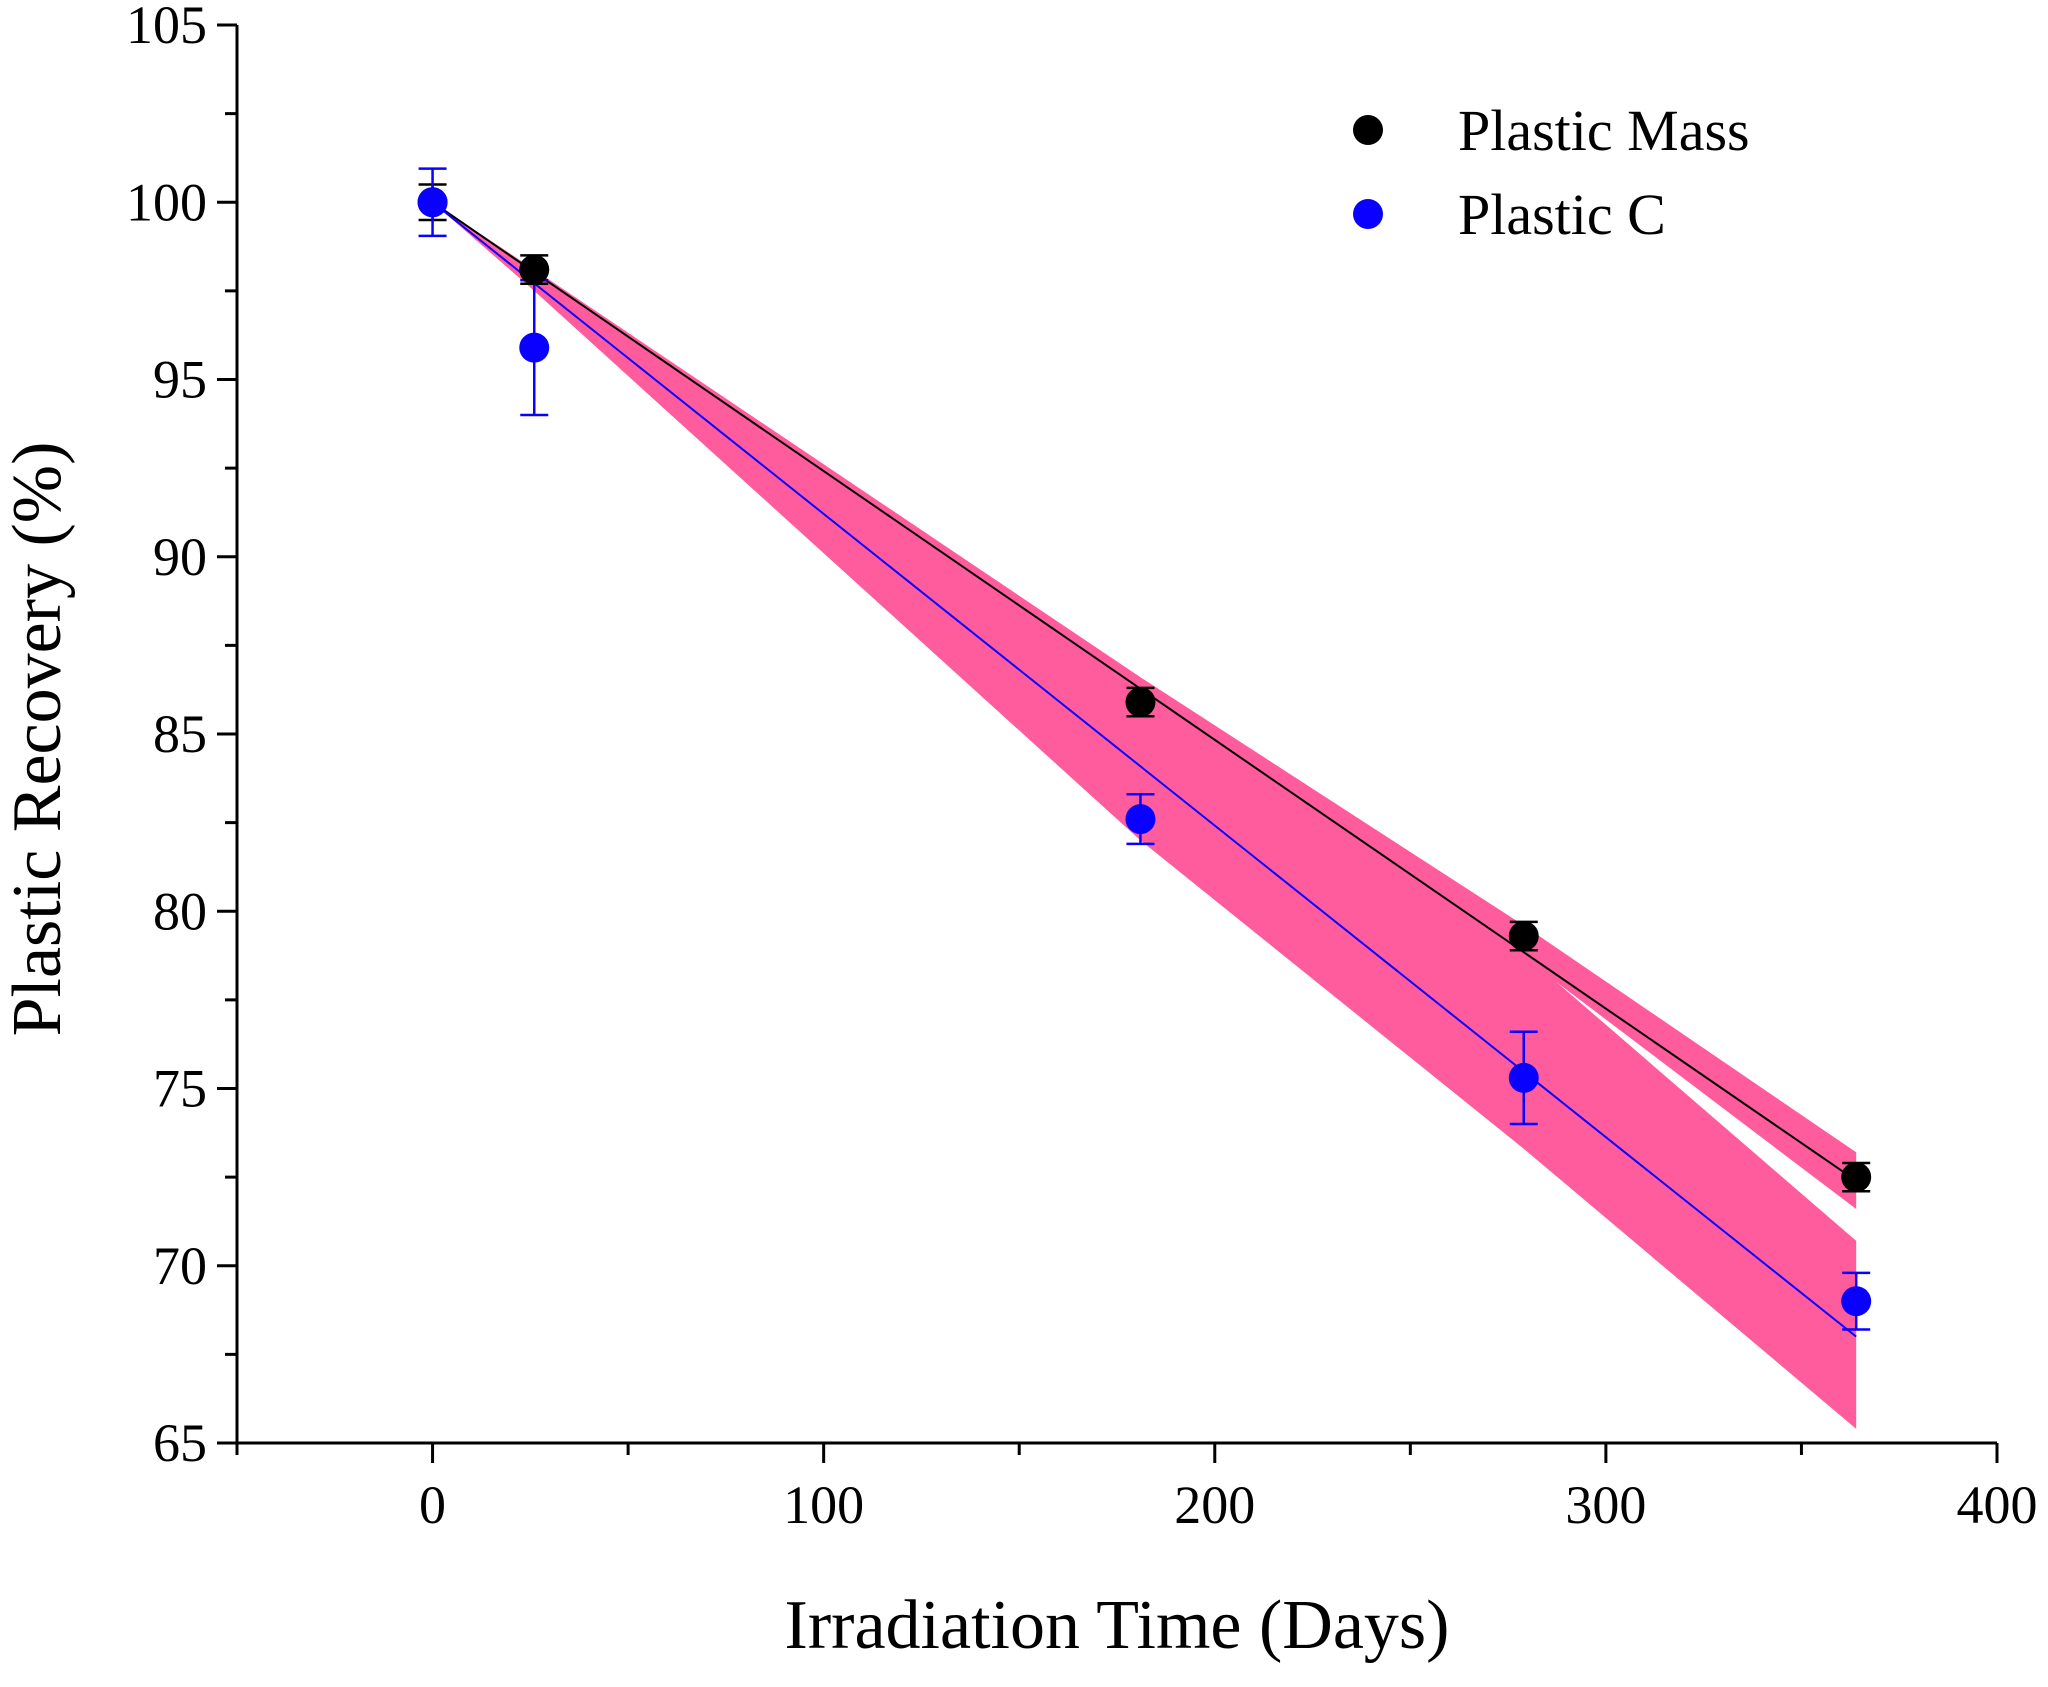 The height and width of the screenshot is (1687, 2048). I want to click on x-tick-label: 300, so click(1605, 1505).